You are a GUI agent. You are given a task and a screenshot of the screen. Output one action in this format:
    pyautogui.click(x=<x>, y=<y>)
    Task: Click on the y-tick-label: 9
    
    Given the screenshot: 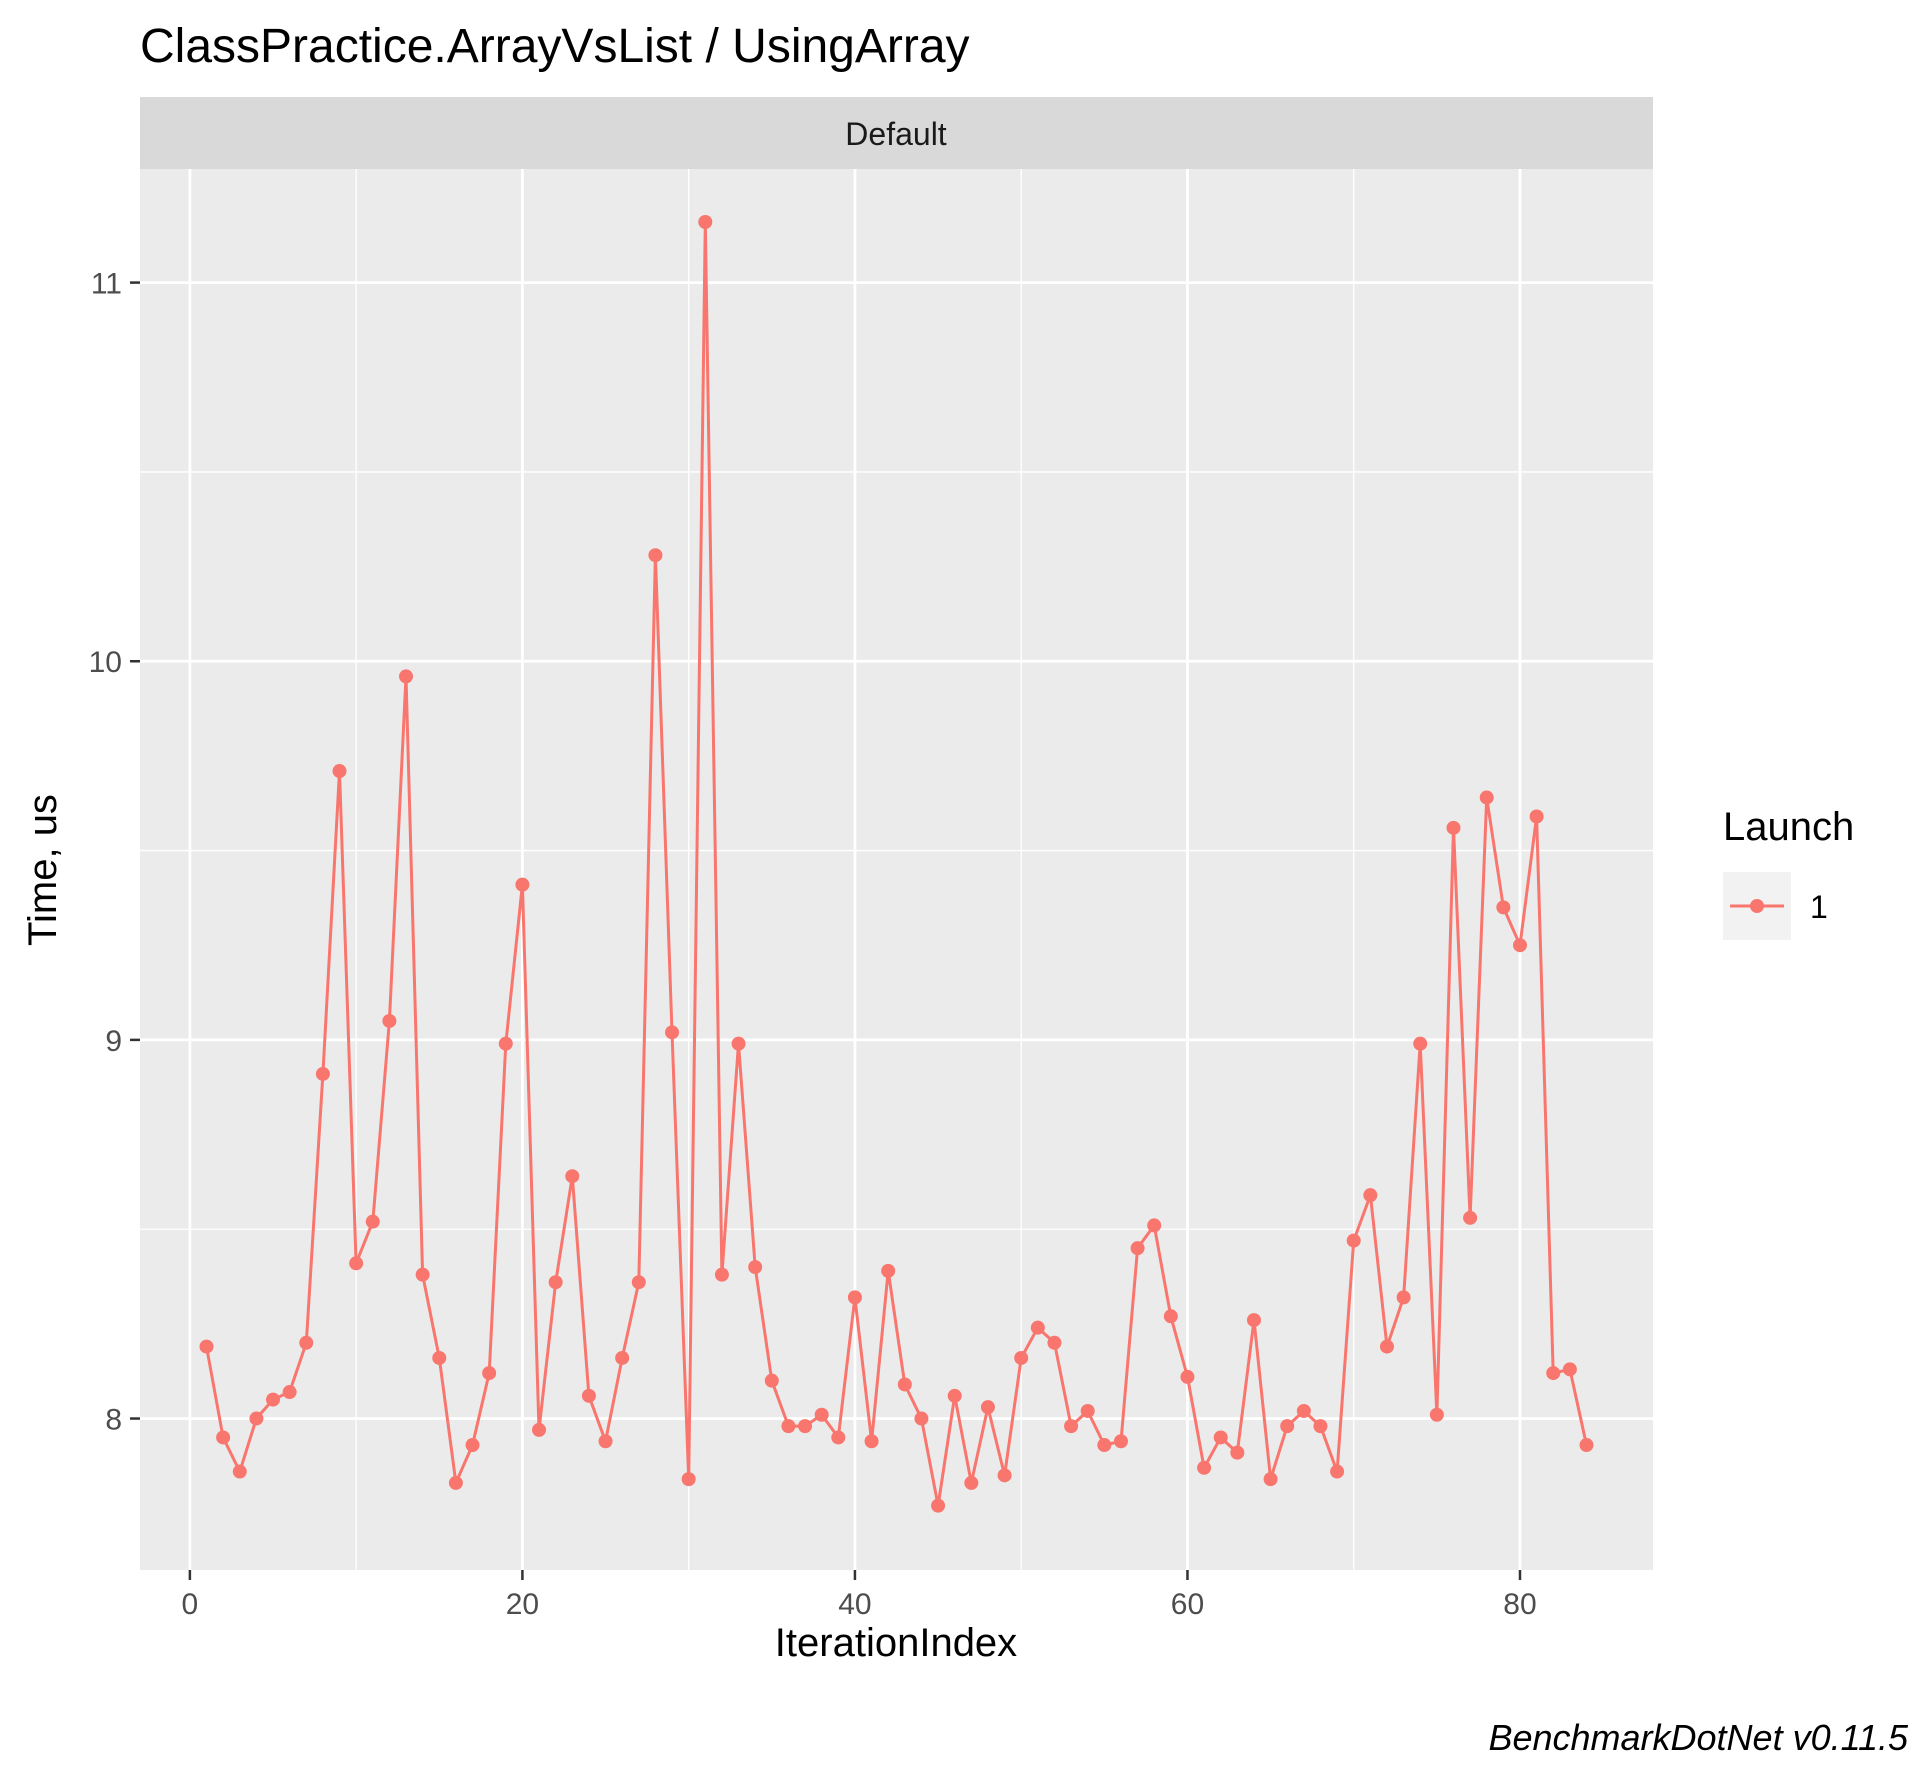 What is the action you would take?
    pyautogui.click(x=113, y=1041)
    